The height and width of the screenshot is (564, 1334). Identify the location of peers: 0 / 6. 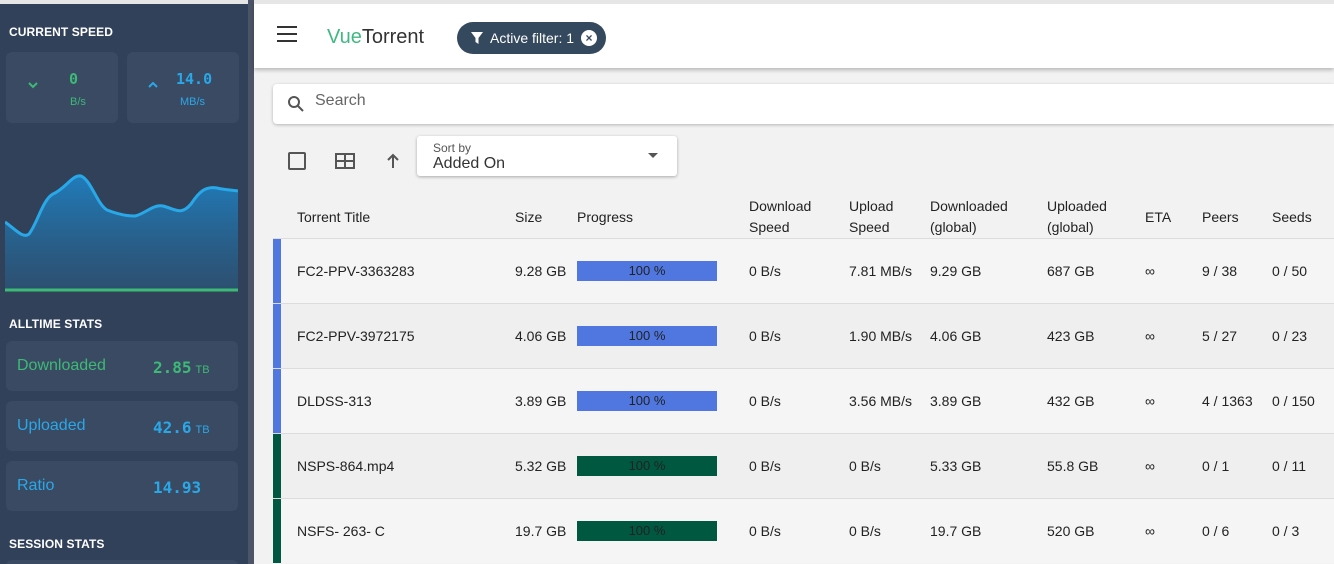
(1237, 530).